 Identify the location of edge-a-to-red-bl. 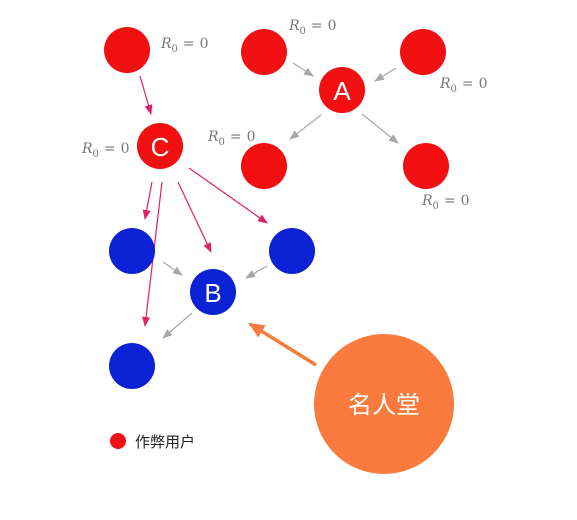
(305, 127).